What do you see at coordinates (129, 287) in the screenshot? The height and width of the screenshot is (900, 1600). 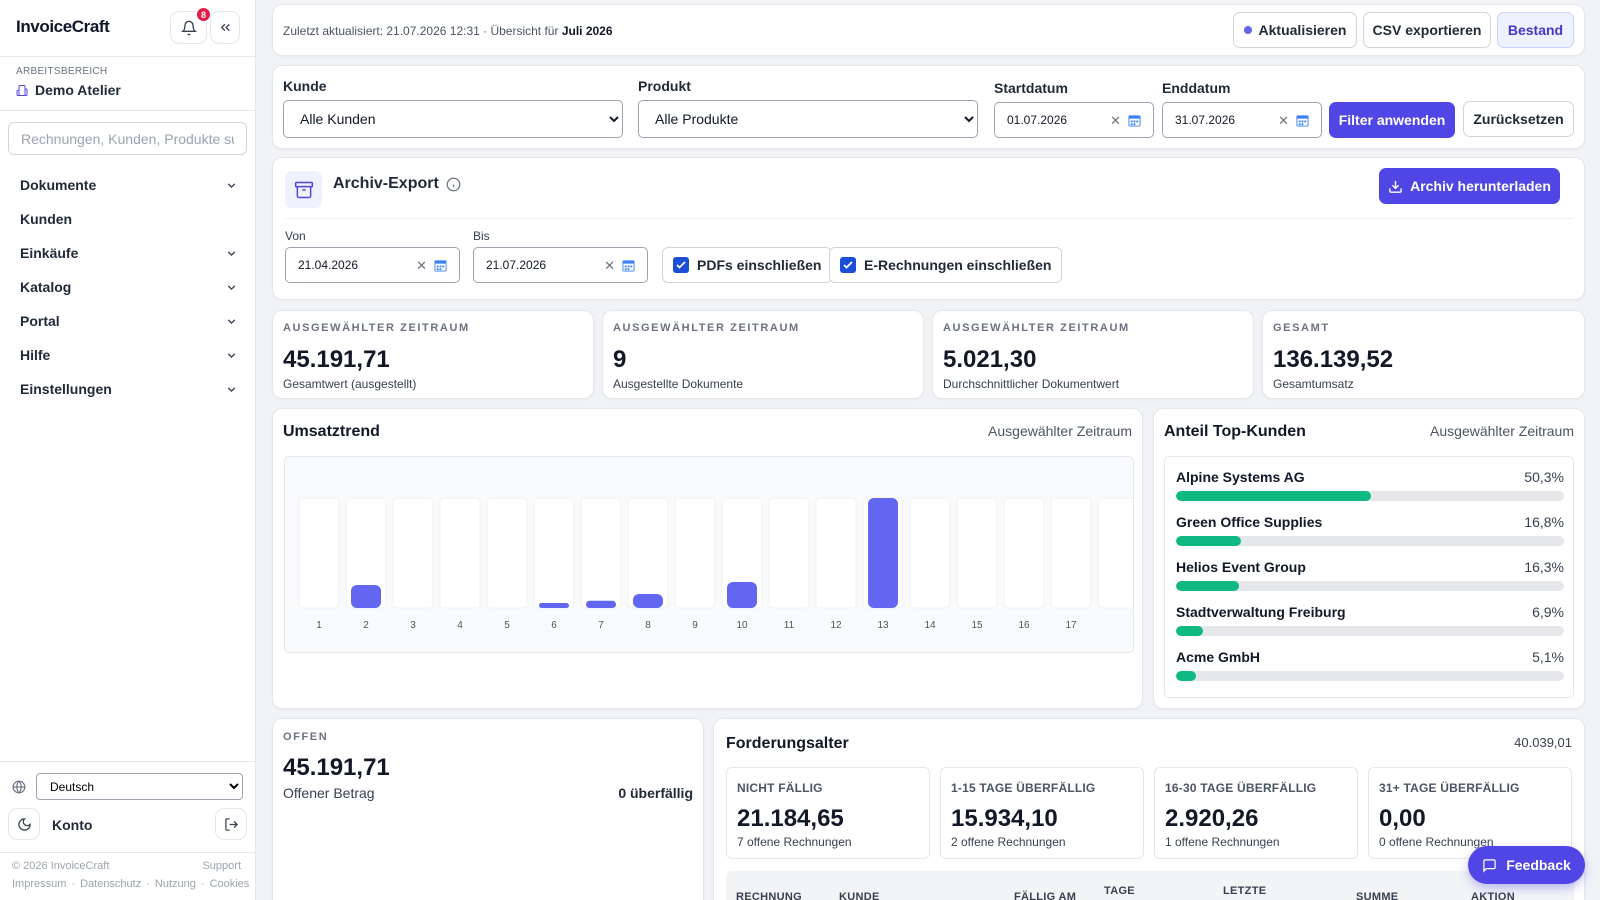 I see `nav-item-katalog: Katalog` at bounding box center [129, 287].